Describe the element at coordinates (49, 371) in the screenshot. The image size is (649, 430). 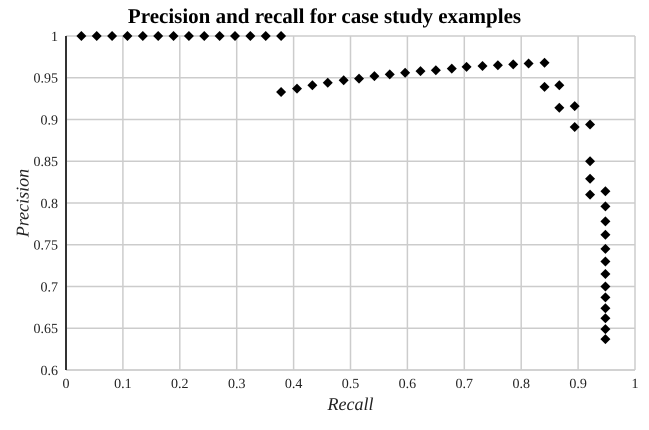
I see `y-tick-label: 0.6` at that location.